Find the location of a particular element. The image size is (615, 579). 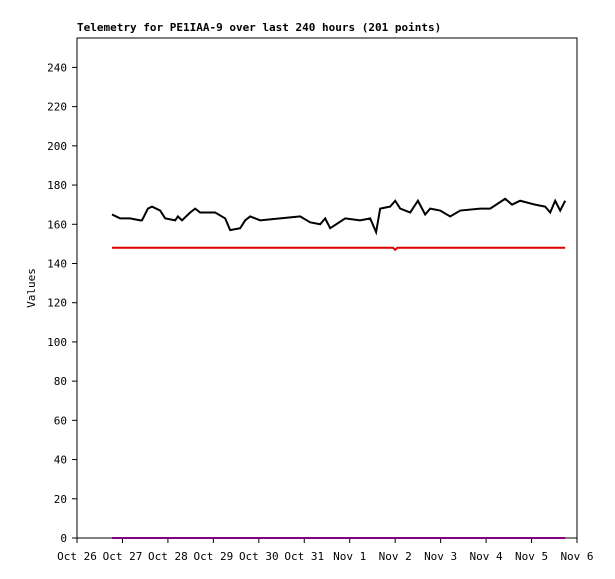

y-tick-label: 80 is located at coordinates (60, 381).